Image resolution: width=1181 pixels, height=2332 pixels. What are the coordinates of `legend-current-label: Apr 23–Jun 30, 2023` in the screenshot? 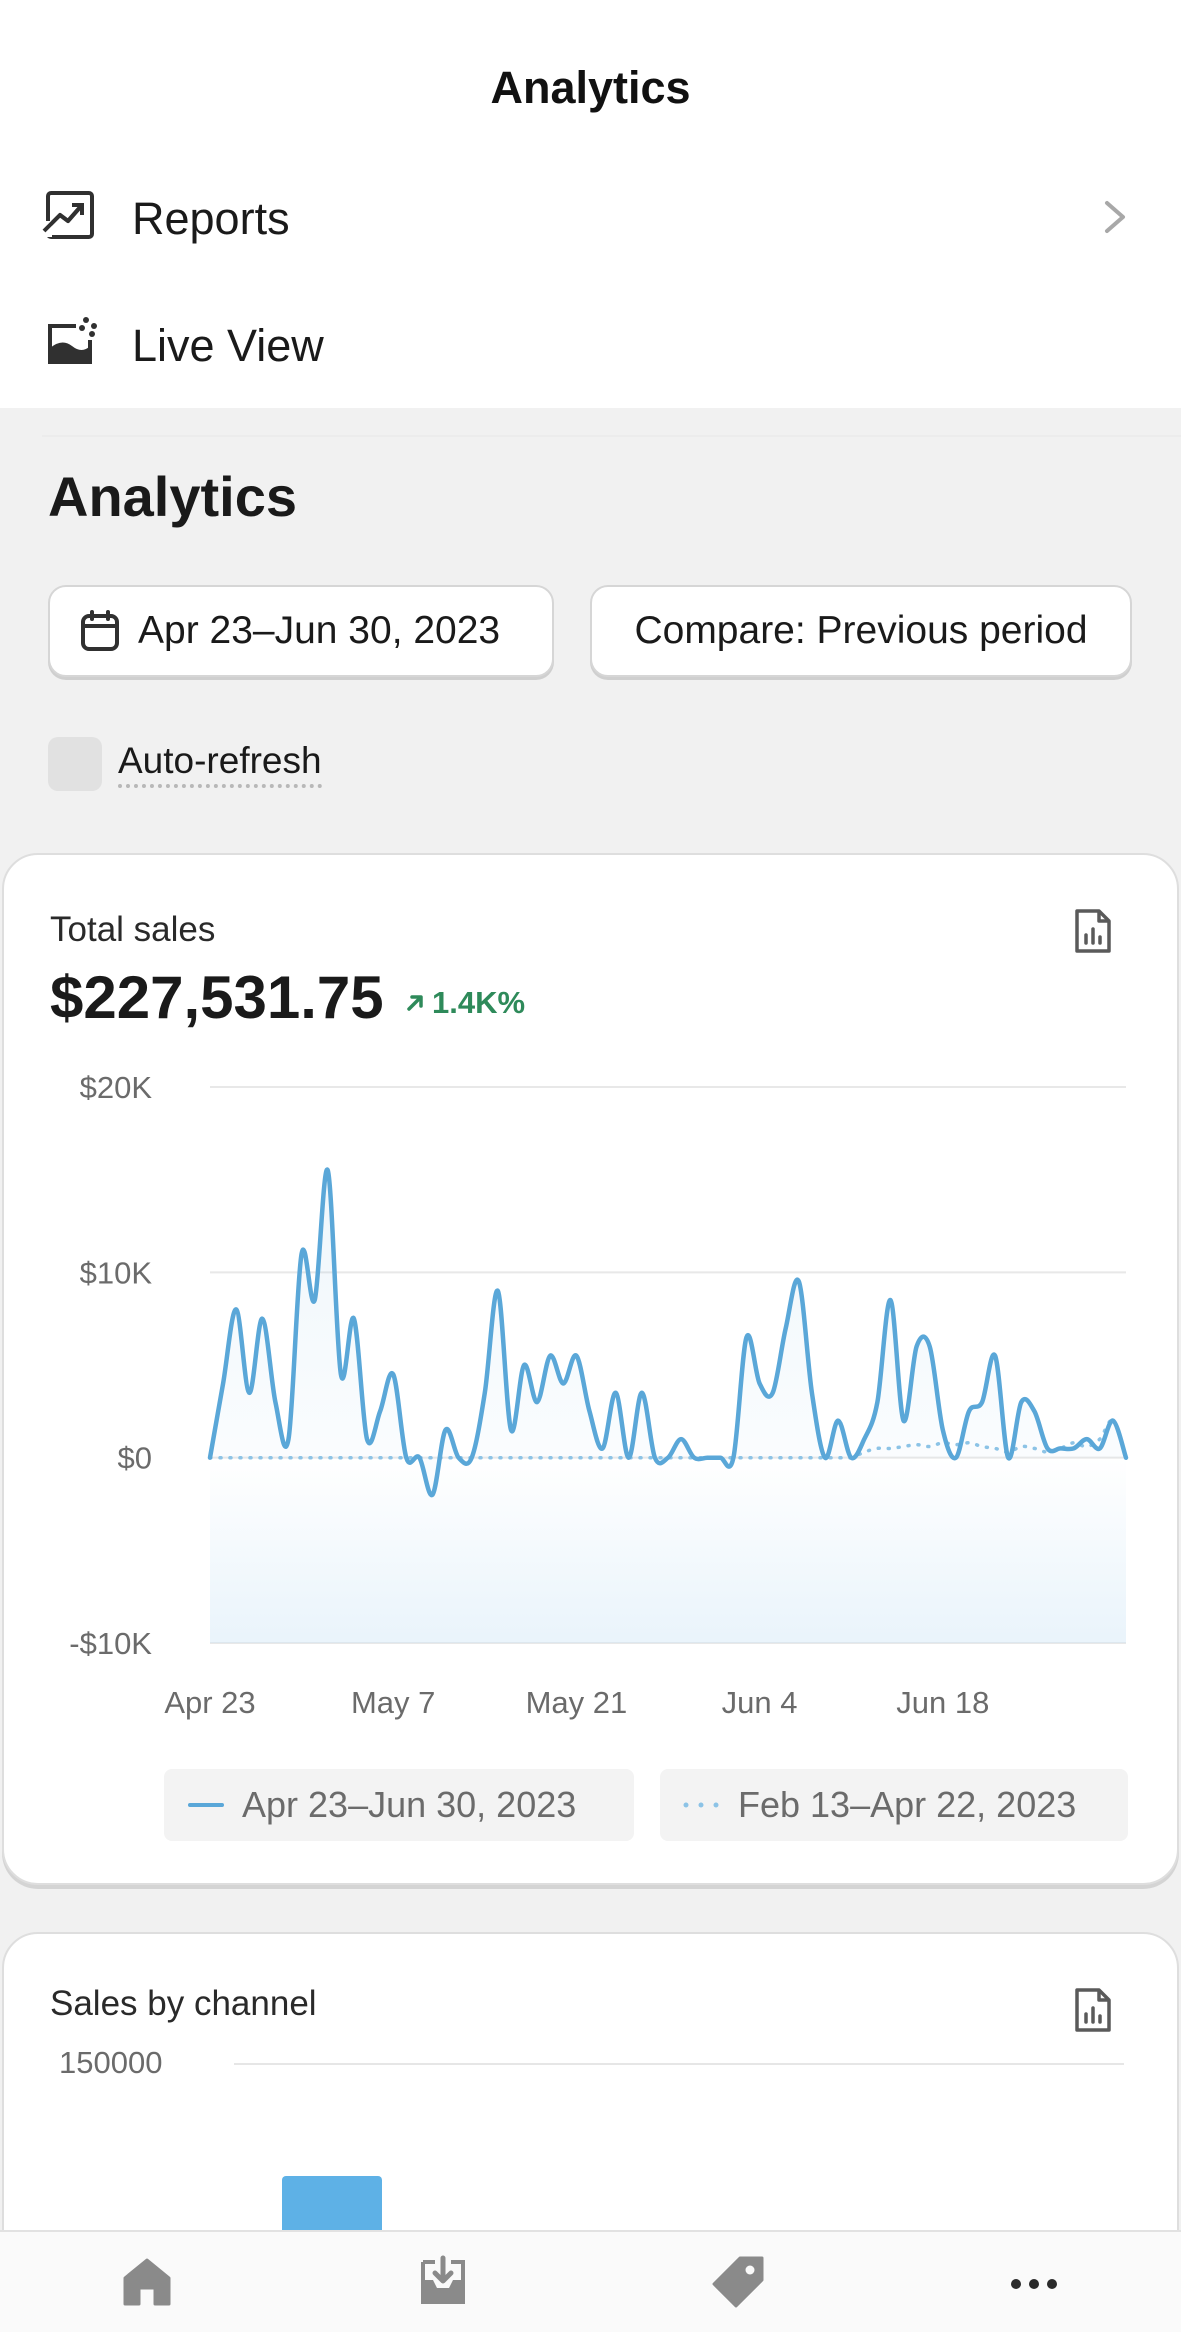 It's located at (409, 1804).